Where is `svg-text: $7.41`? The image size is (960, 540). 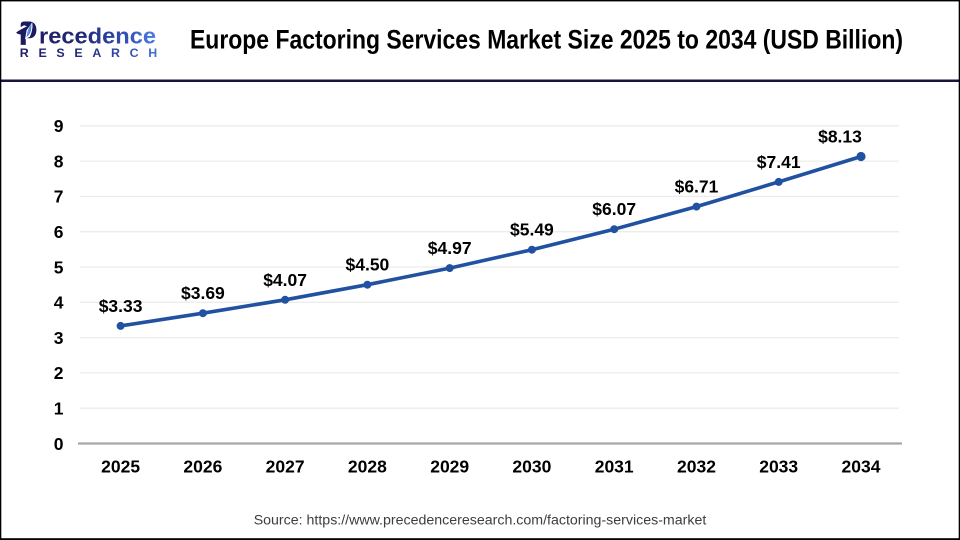 svg-text: $7.41 is located at coordinates (779, 162).